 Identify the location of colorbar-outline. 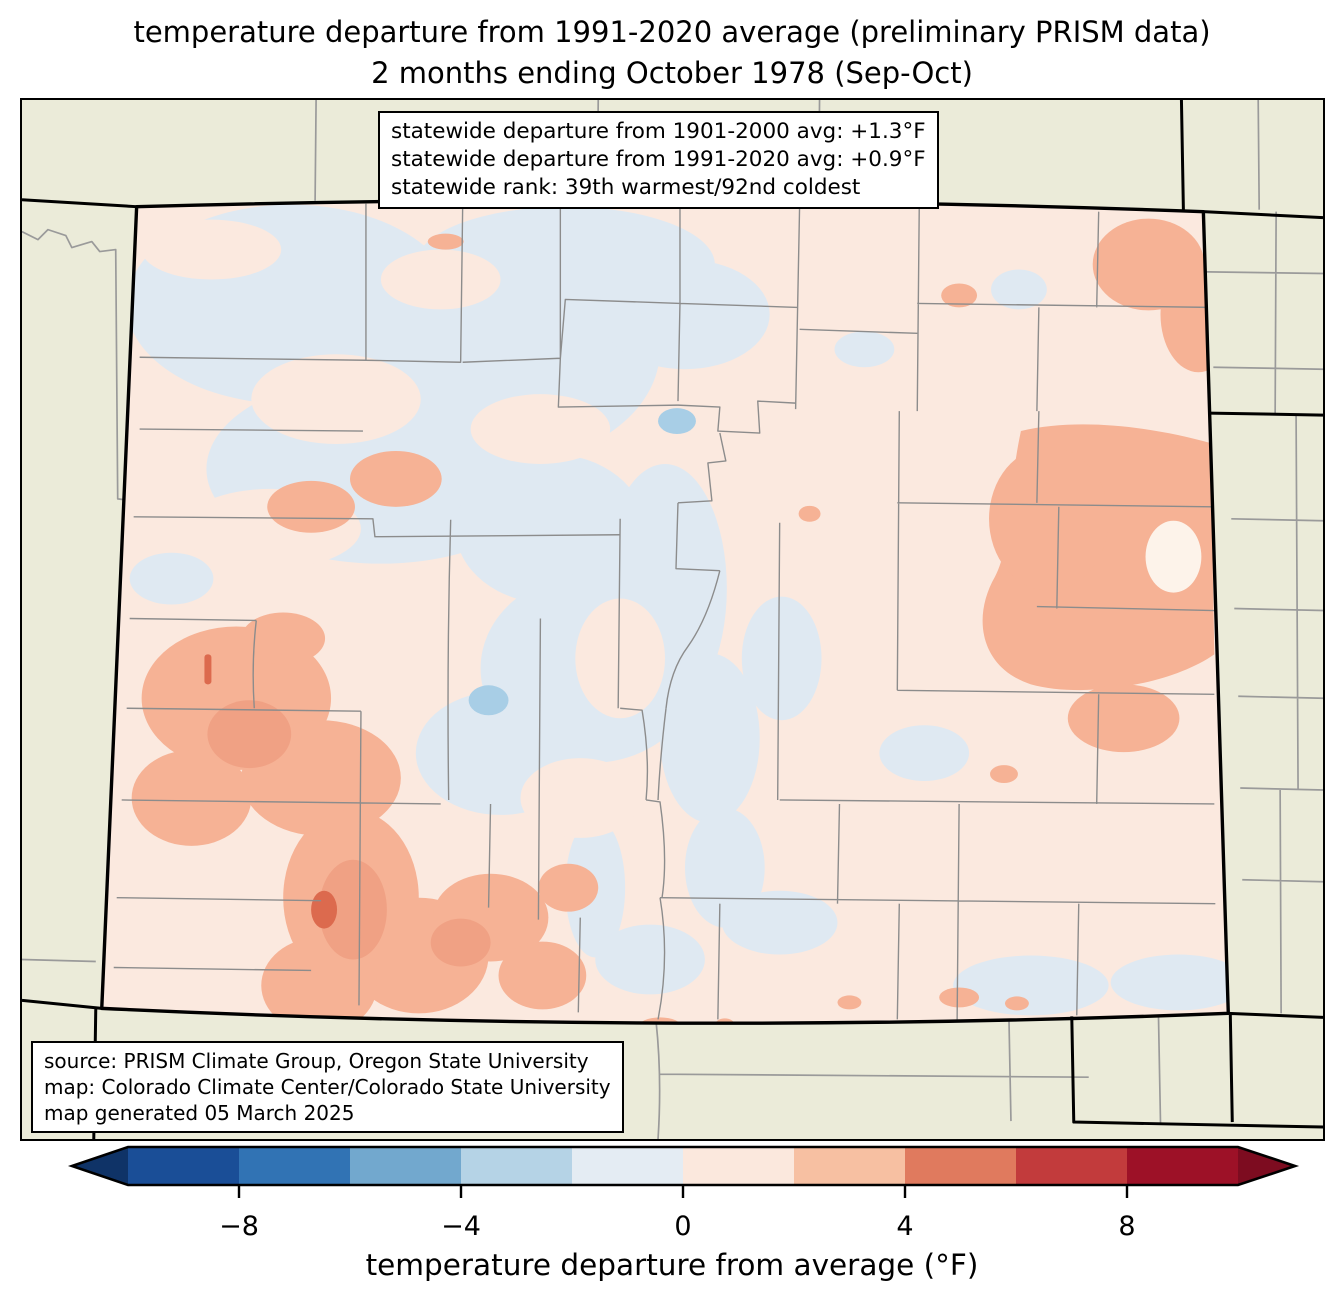
(683, 1166).